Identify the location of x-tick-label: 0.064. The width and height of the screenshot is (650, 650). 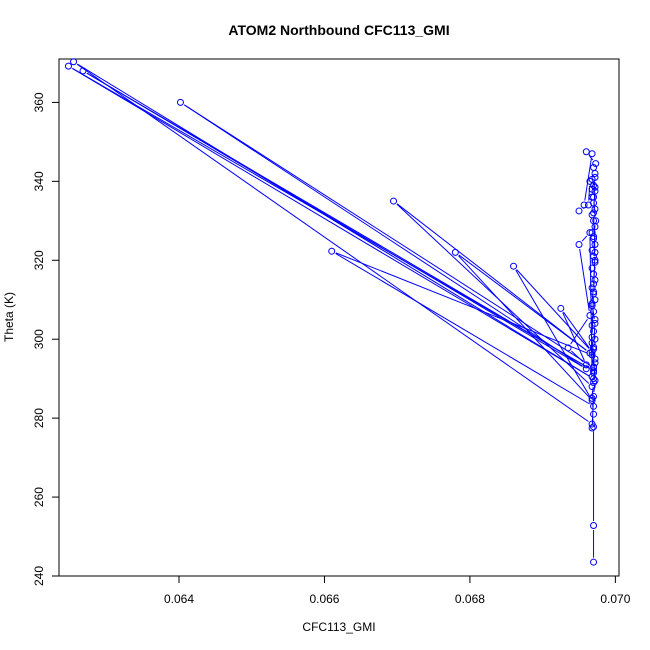
(179, 599).